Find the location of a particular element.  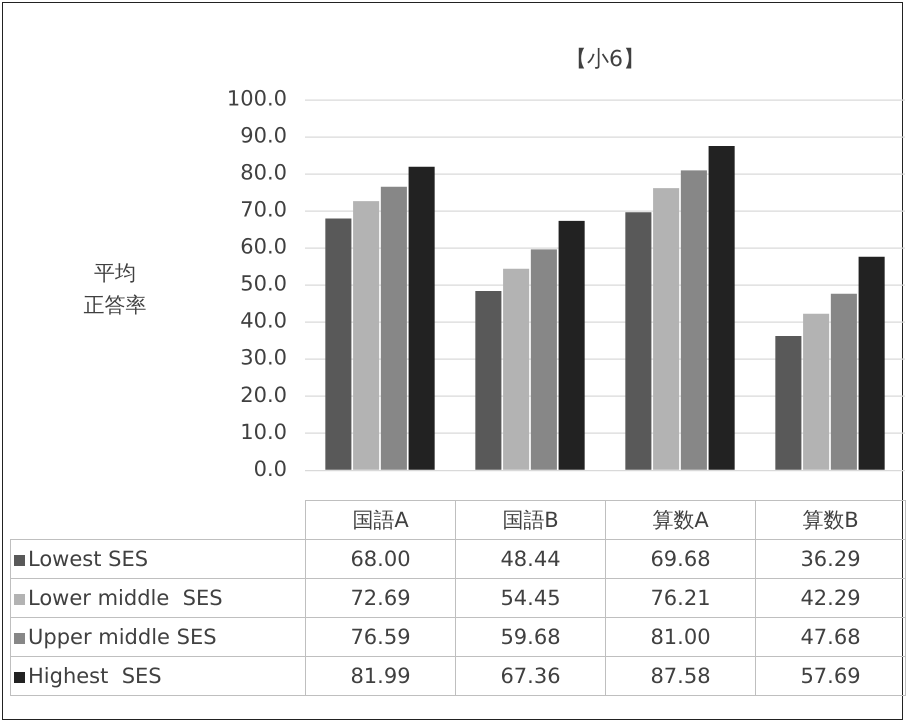

data-label: 54.45 is located at coordinates (531, 598).